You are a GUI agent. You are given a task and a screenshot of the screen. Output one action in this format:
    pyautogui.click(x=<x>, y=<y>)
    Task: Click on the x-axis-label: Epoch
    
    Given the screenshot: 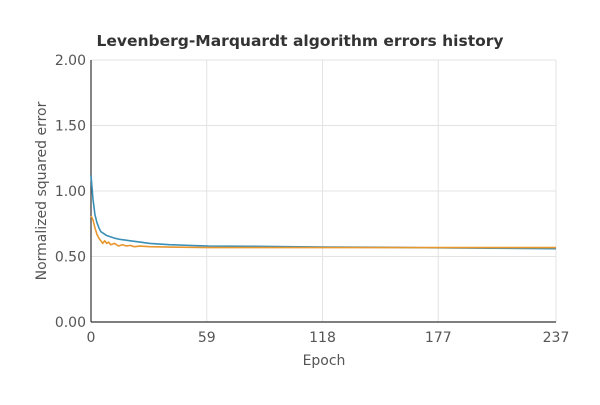 What is the action you would take?
    pyautogui.click(x=324, y=361)
    